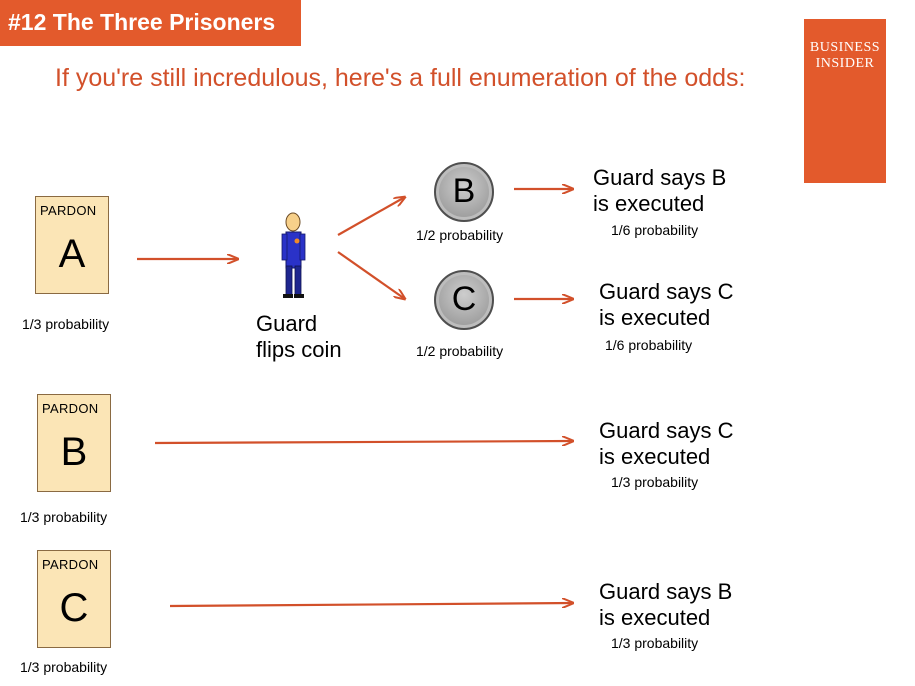 This screenshot has height=686, width=915. I want to click on coin-b-probability: 1/2 probability, so click(460, 235).